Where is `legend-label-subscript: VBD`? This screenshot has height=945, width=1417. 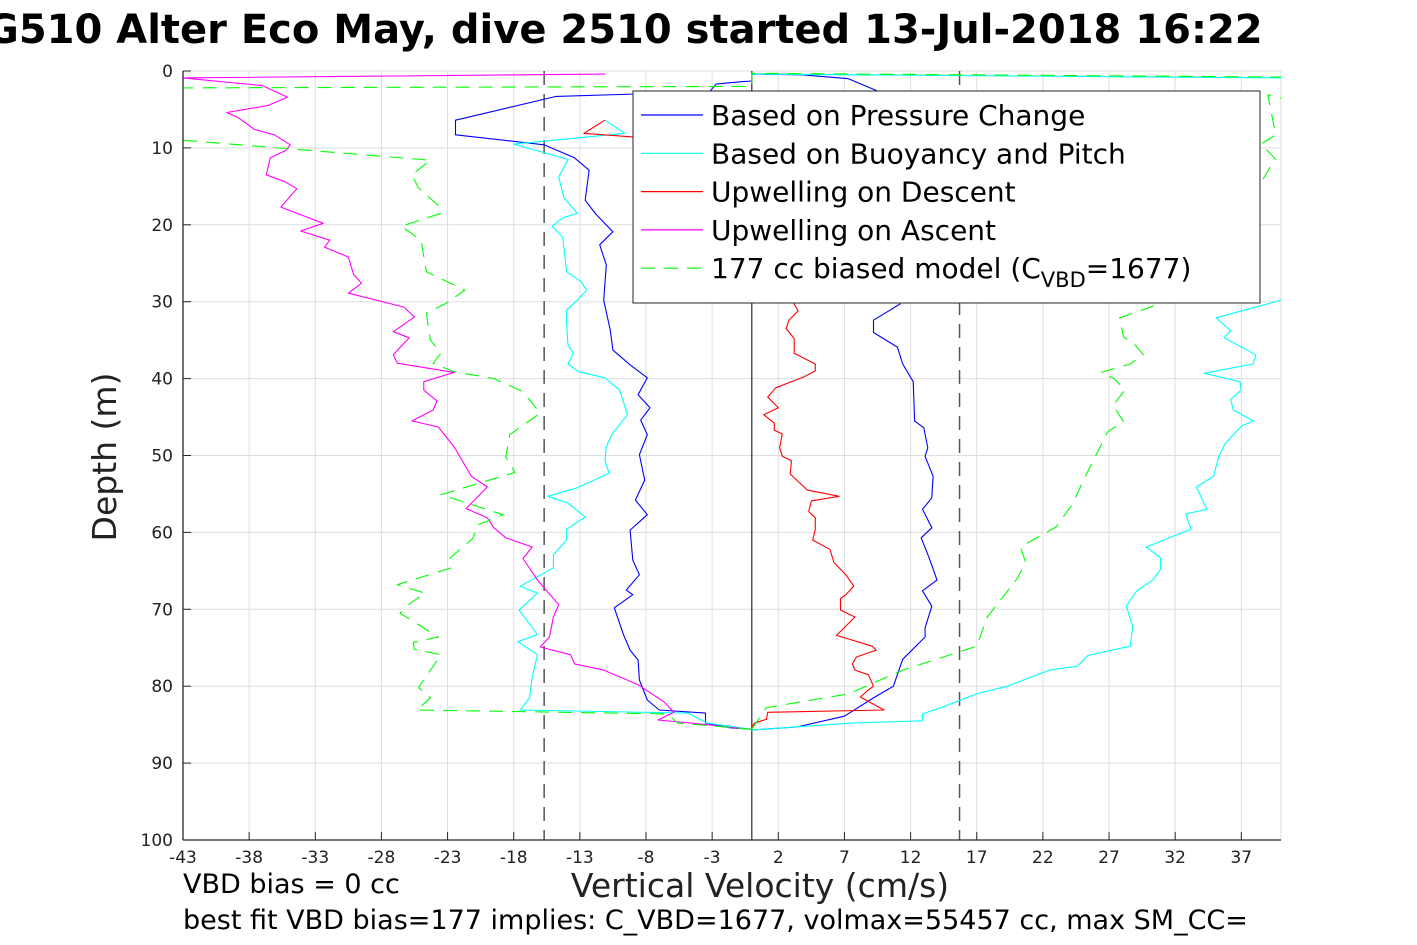
legend-label-subscript: VBD is located at coordinates (1063, 280).